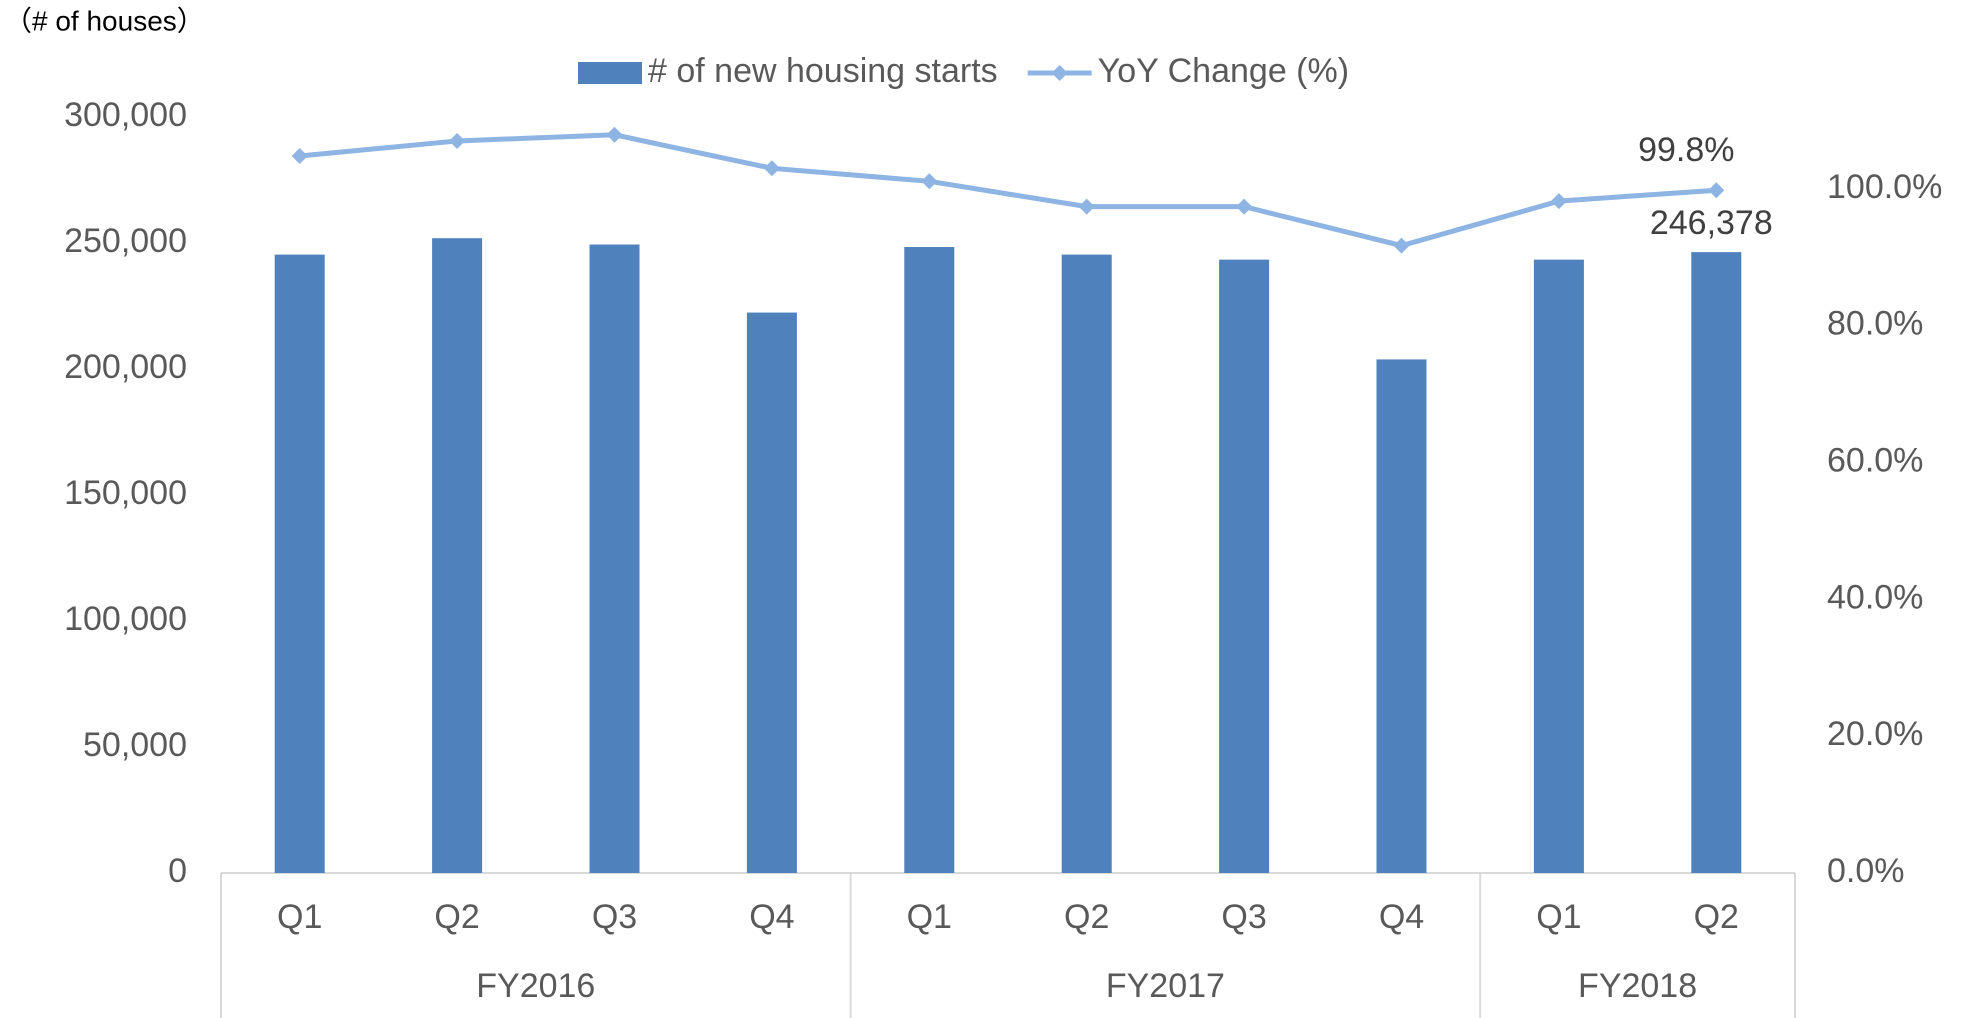 This screenshot has width=1979, height=1018. I want to click on legend-label: # of new housing starts, so click(823, 71).